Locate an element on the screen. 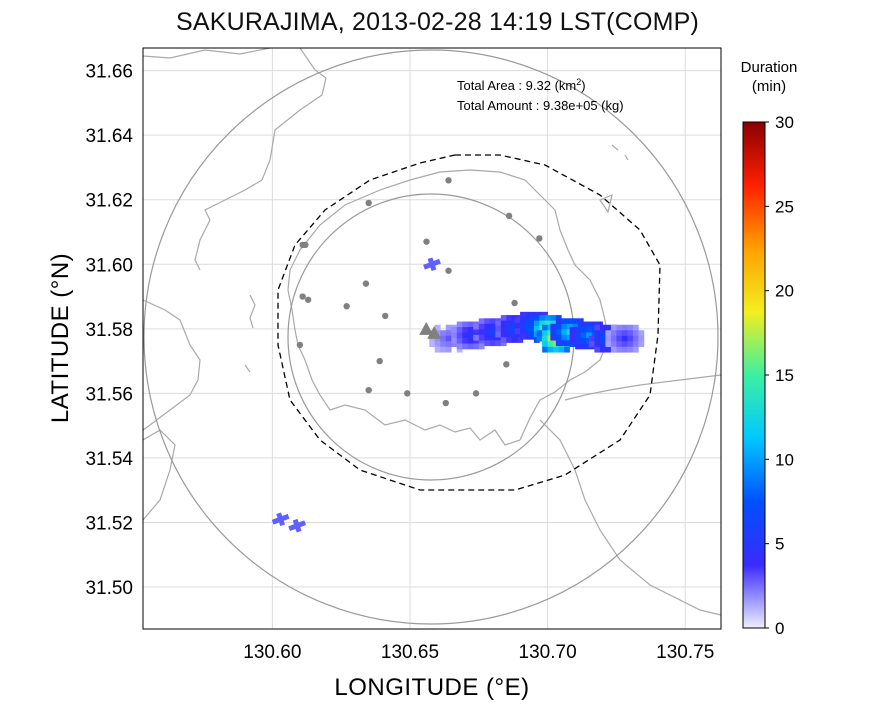 The height and width of the screenshot is (723, 875). station-points is located at coordinates (419, 292).